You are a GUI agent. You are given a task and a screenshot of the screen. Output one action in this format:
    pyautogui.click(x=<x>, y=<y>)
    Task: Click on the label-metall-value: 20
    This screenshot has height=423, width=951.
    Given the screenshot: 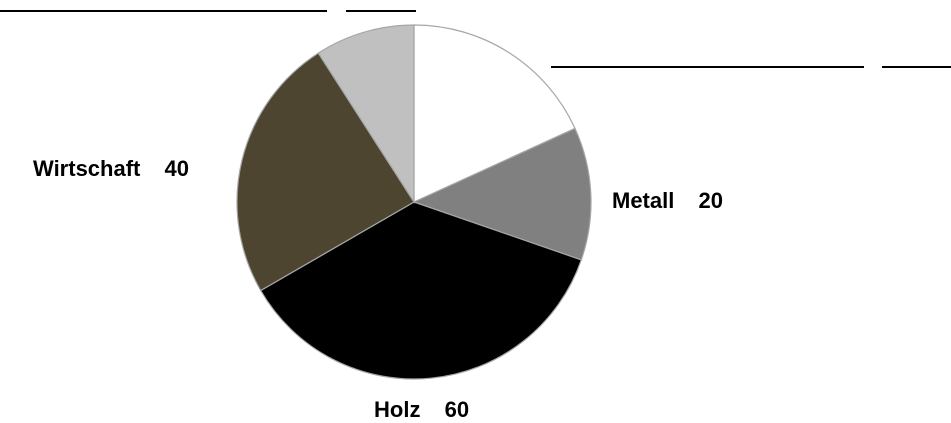 What is the action you would take?
    pyautogui.click(x=710, y=200)
    